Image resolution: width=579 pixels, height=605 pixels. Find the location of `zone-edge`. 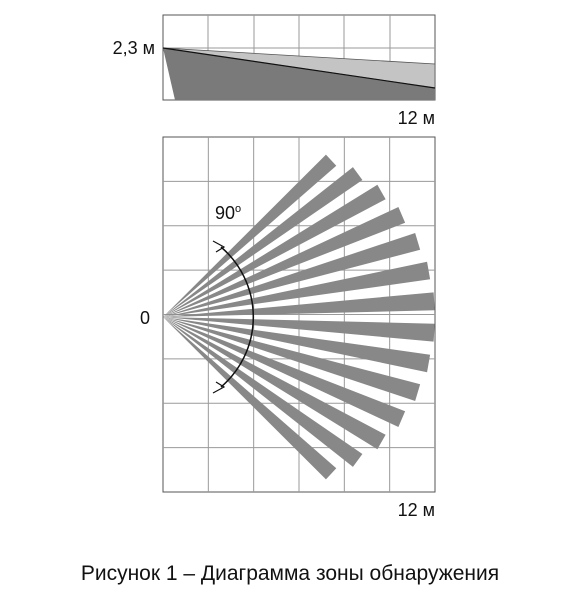

zone-edge is located at coordinates (299, 68).